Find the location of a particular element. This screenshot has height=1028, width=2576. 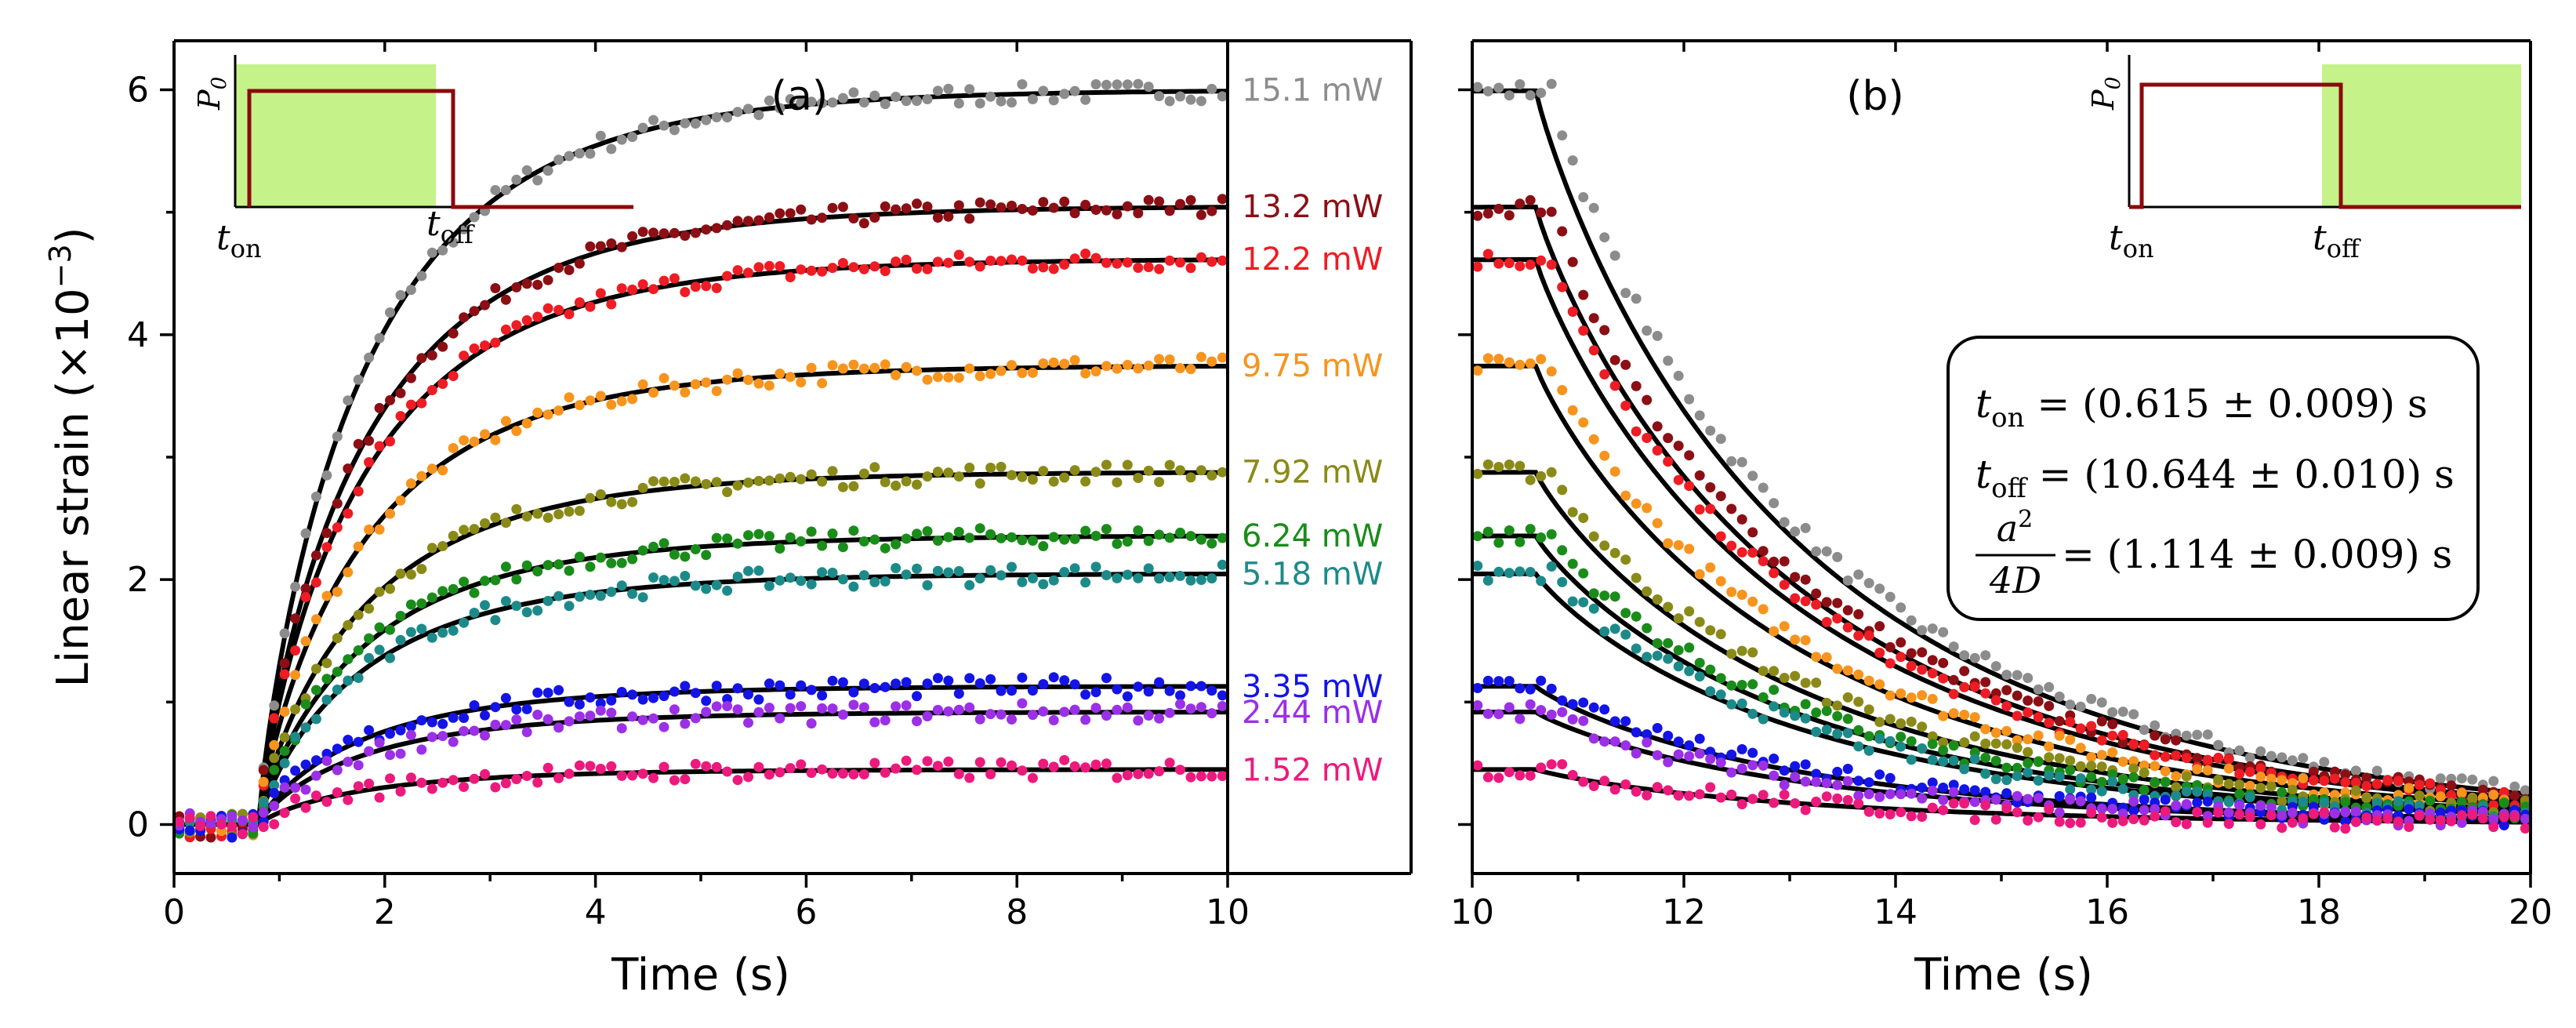

series-label: 3.35 mW is located at coordinates (1313, 687).